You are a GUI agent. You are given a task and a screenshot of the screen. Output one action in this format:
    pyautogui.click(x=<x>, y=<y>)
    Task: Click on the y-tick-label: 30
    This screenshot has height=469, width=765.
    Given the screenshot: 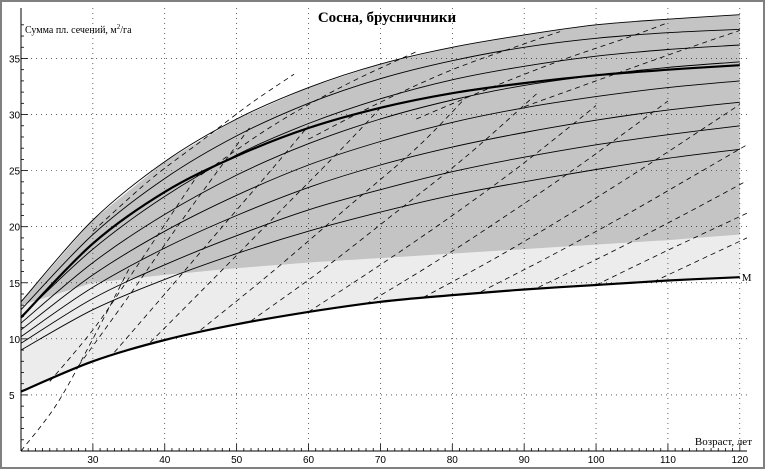 What is the action you would take?
    pyautogui.click(x=15, y=116)
    